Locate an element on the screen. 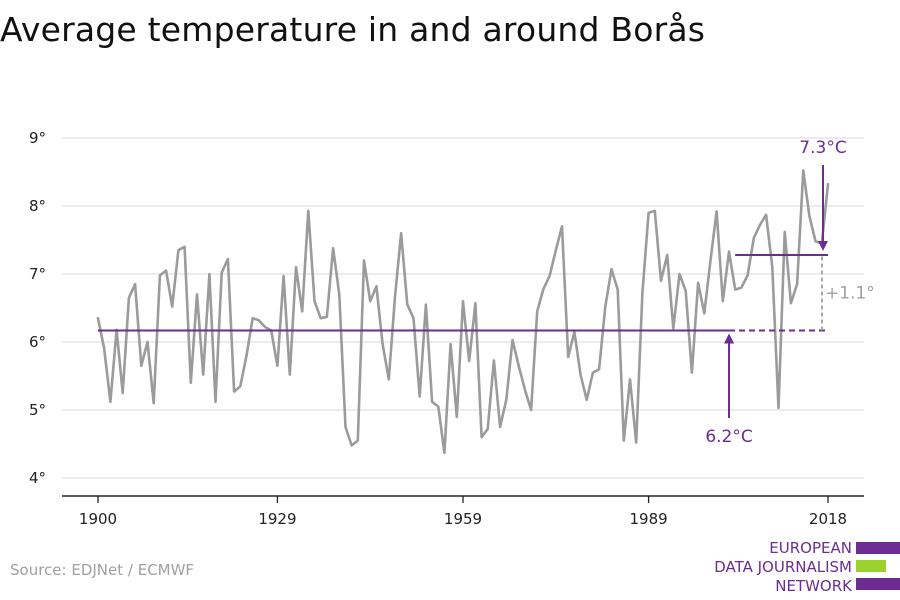  x-tick-label-1929: 1929 is located at coordinates (277, 519).